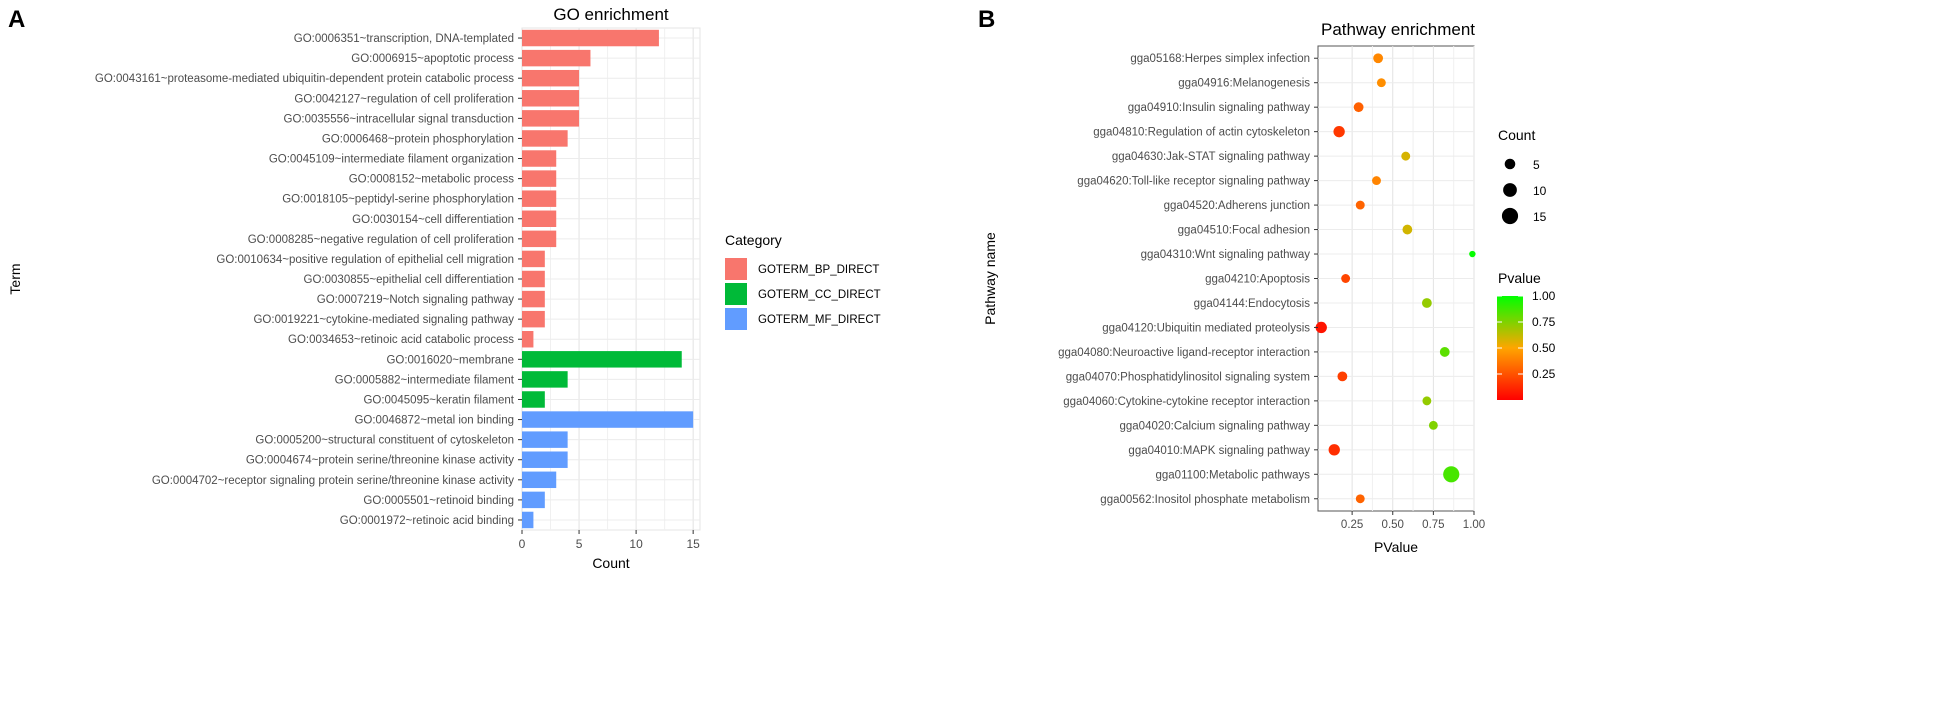  What do you see at coordinates (1544, 374) in the screenshot?
I see `color-legend-label: 0.25` at bounding box center [1544, 374].